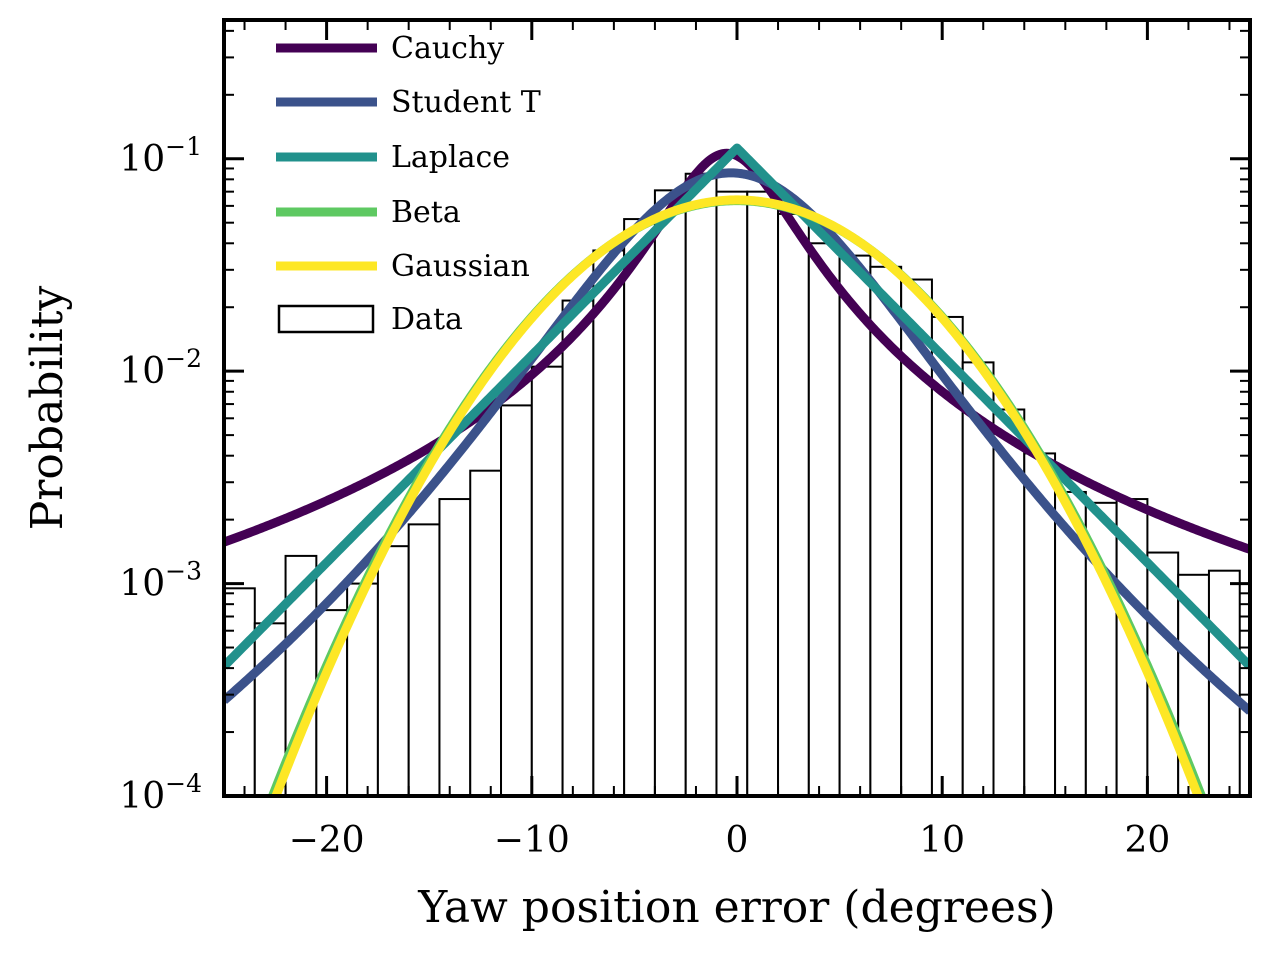 The width and height of the screenshot is (1273, 958). Describe the element at coordinates (327, 840) in the screenshot. I see `x-tick-label: −20` at that location.